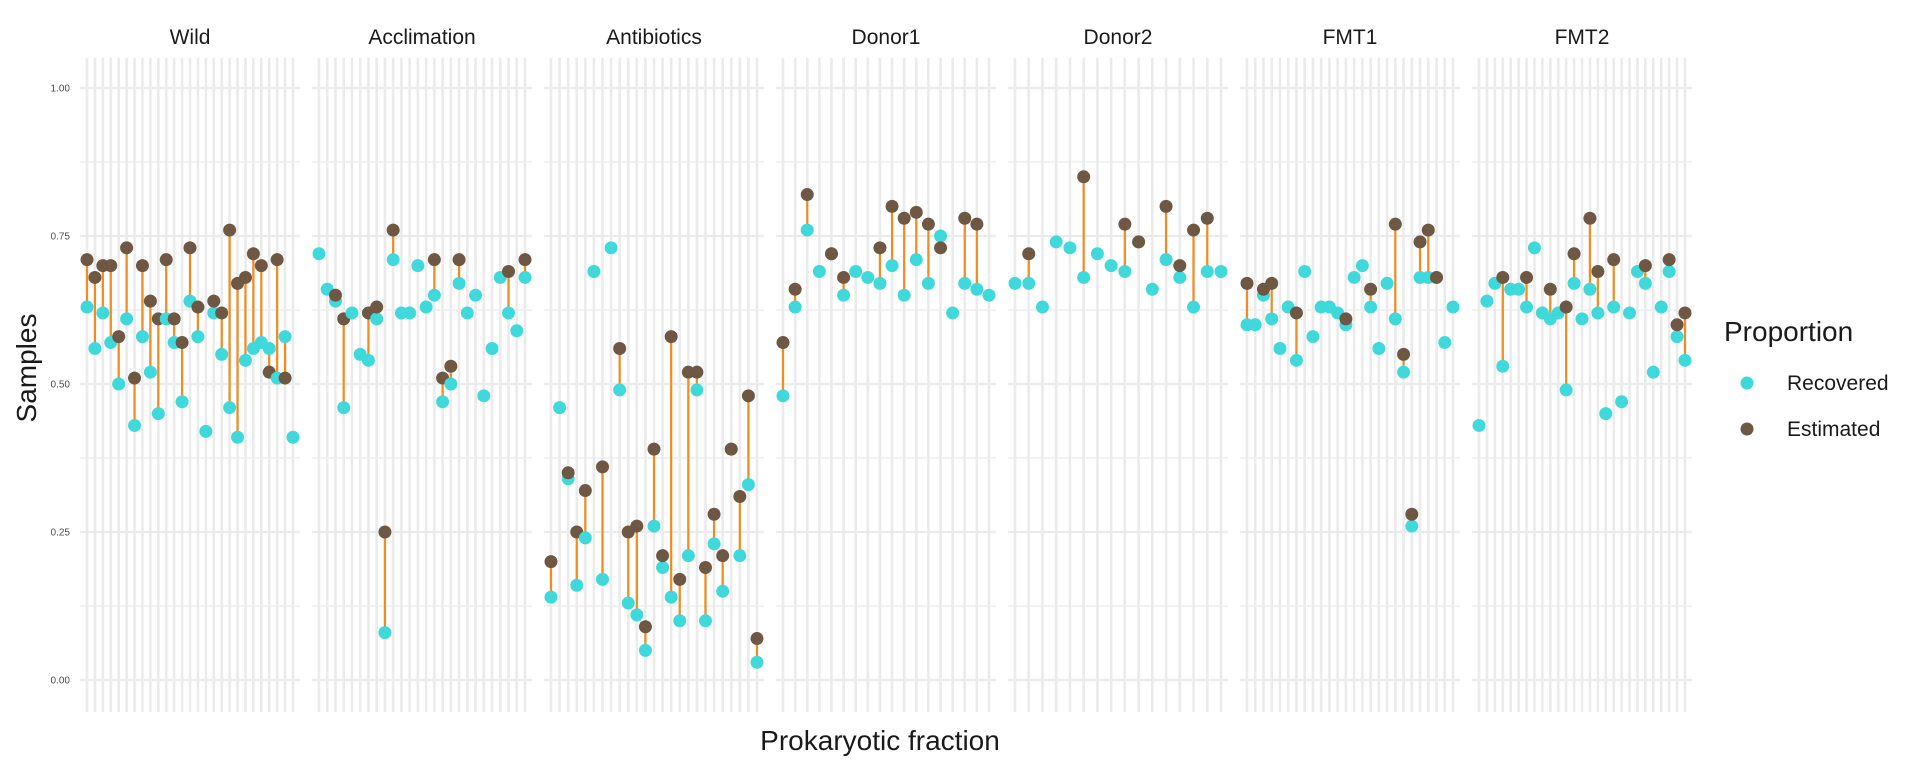 This screenshot has height=768, width=1920. Describe the element at coordinates (1788, 331) in the screenshot. I see `legend-title: Proportion` at that location.